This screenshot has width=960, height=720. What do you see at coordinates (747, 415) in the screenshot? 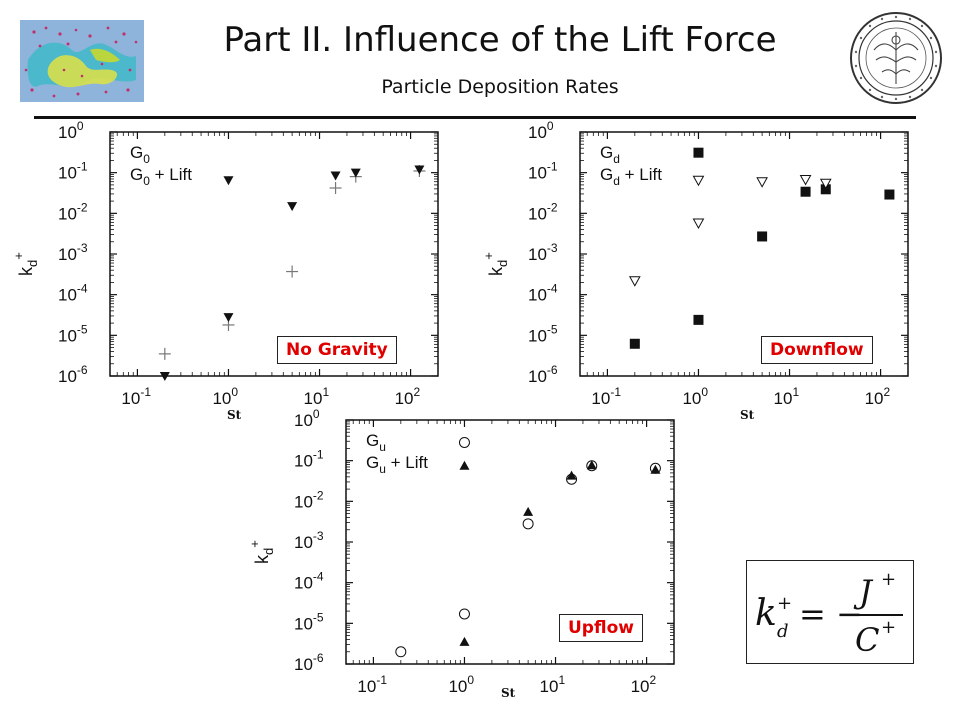
I see `downflow-x-label: St` at bounding box center [747, 415].